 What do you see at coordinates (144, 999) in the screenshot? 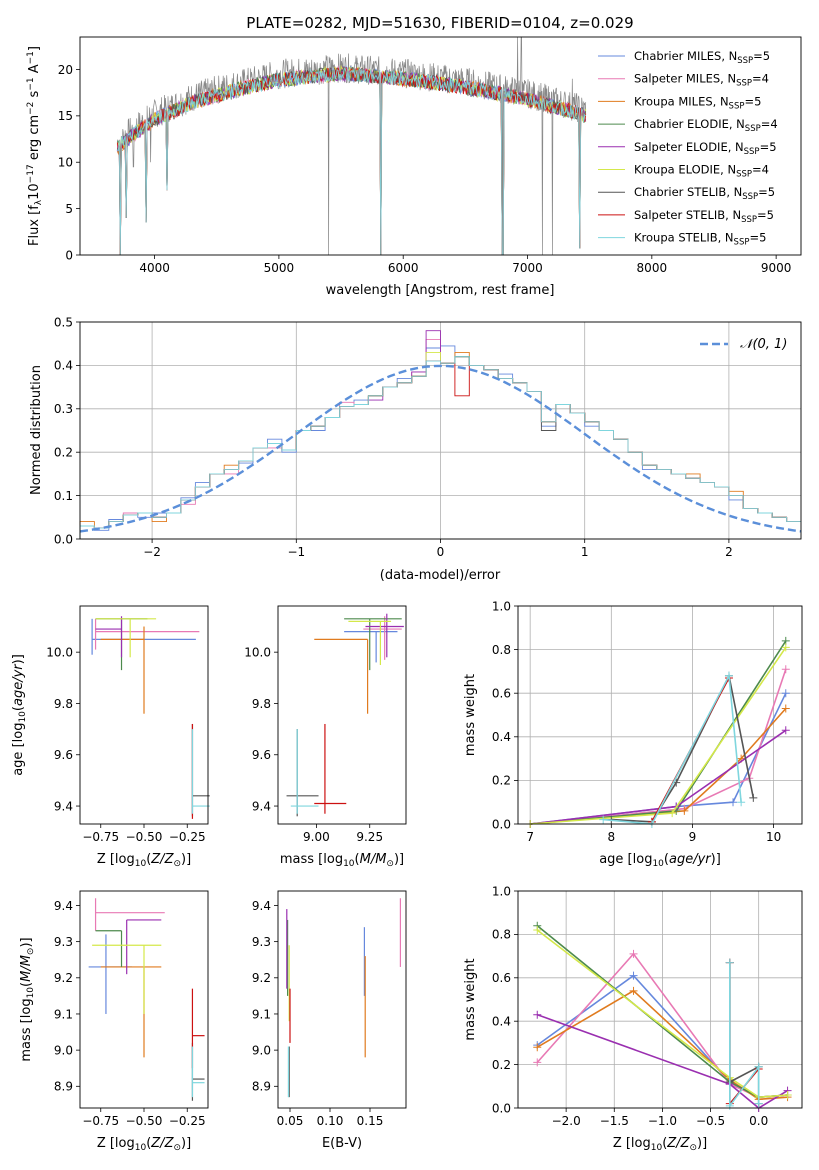
I see `mass_vs_Z-frame` at bounding box center [144, 999].